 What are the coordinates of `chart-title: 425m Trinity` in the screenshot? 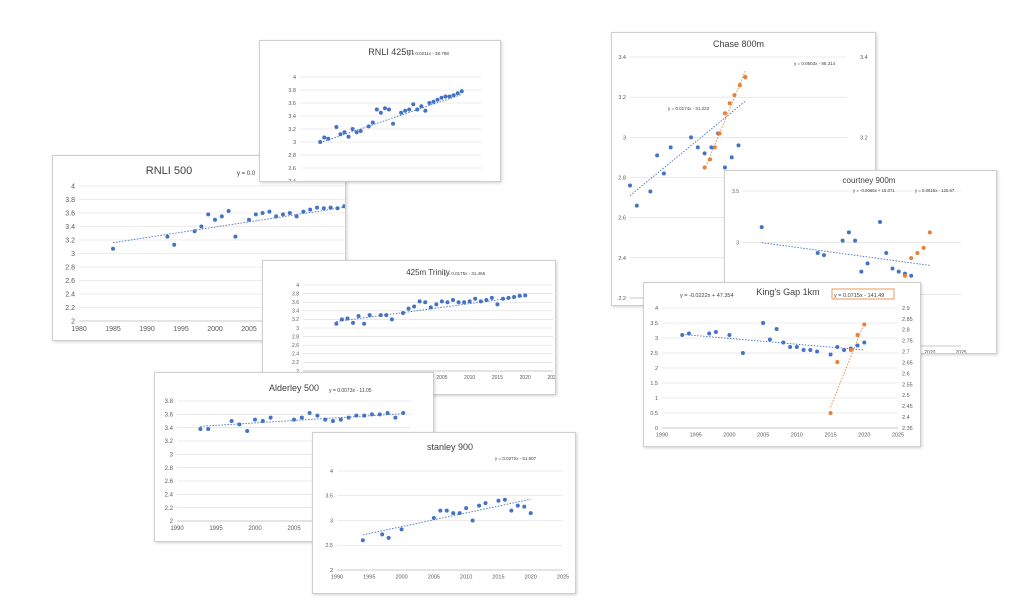 It's located at (428, 272).